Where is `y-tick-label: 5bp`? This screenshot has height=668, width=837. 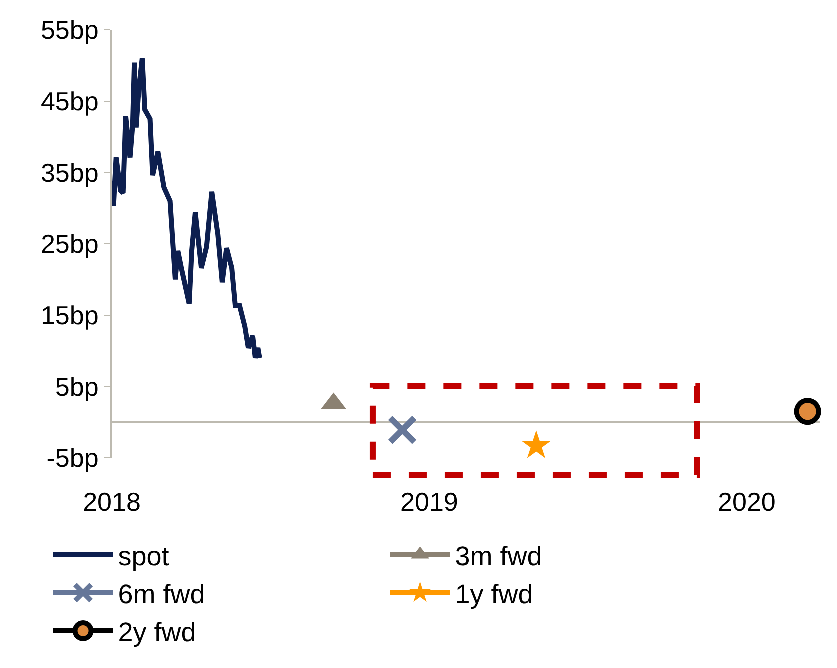 y-tick-label: 5bp is located at coordinates (77, 387).